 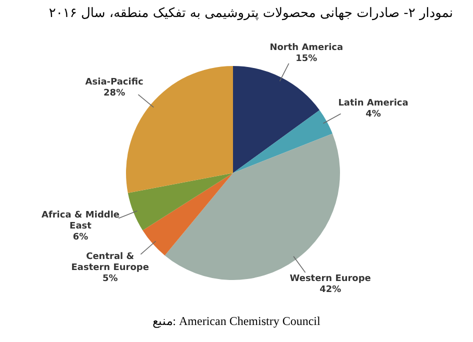 I want to click on slice-label: North America, so click(x=307, y=47).